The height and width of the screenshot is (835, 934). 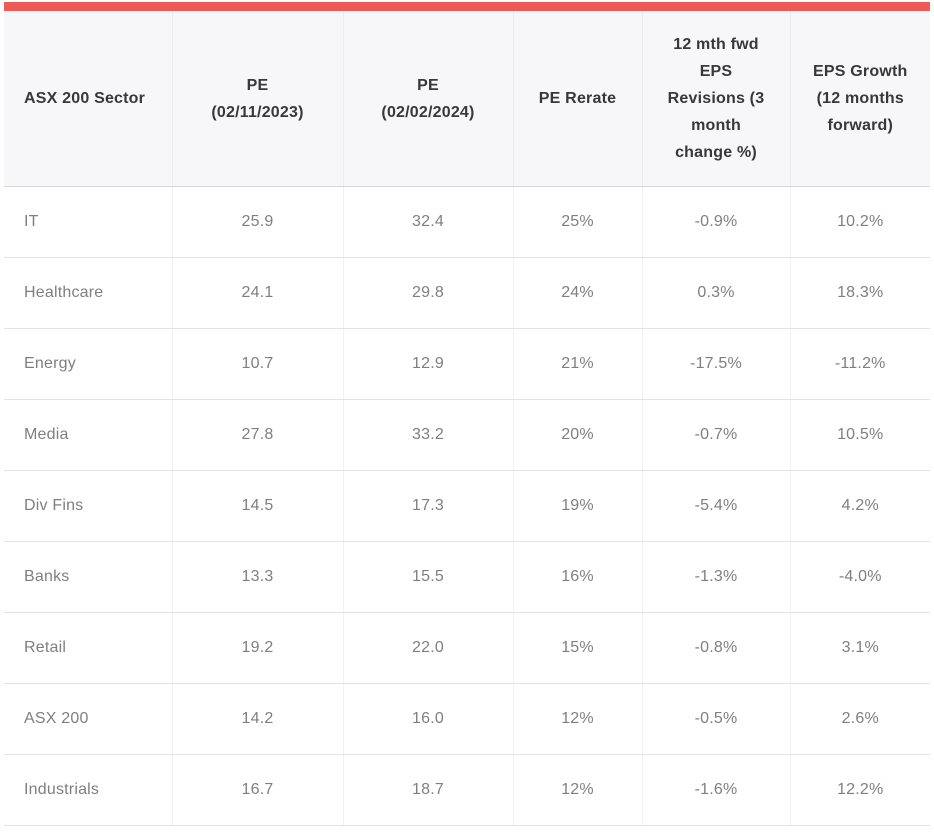 I want to click on value-cell: 17.3, so click(x=427, y=506).